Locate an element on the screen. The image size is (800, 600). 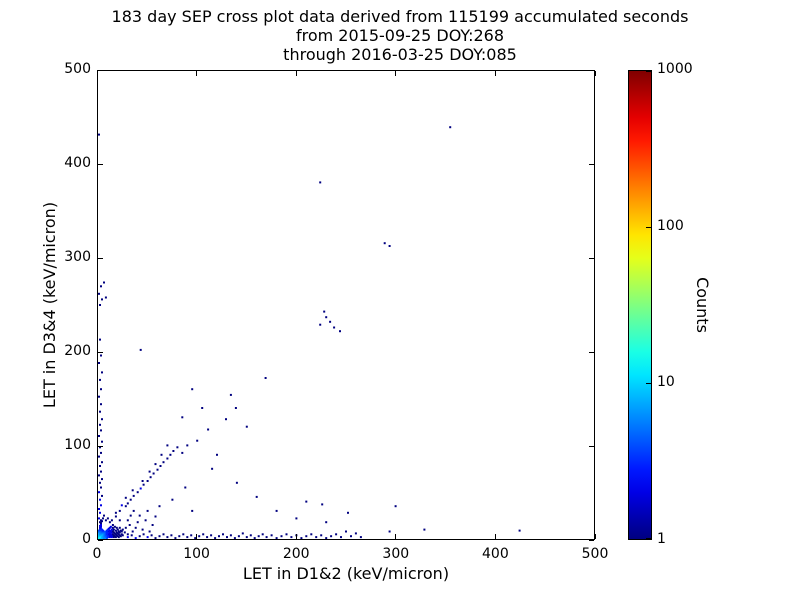
colorbar-tick-label: 1 is located at coordinates (661, 539).